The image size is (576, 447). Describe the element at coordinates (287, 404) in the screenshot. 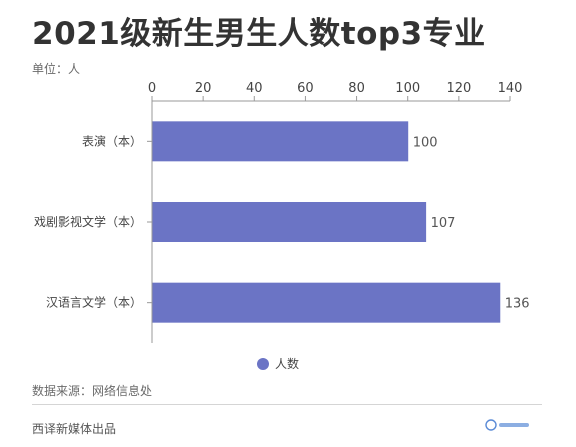

I see `footer-divider` at that location.